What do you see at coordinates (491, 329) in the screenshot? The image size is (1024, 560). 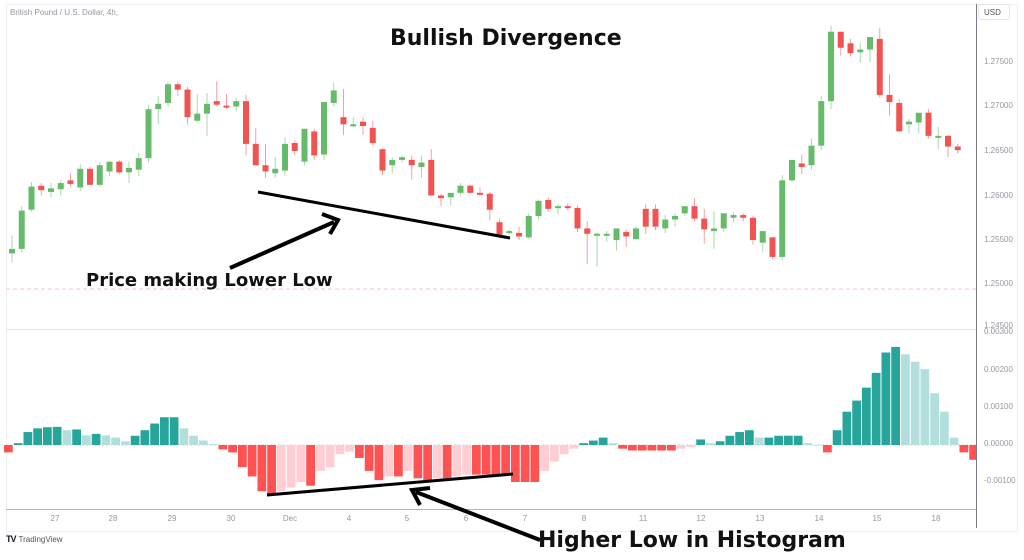 I see `pane-divider` at bounding box center [491, 329].